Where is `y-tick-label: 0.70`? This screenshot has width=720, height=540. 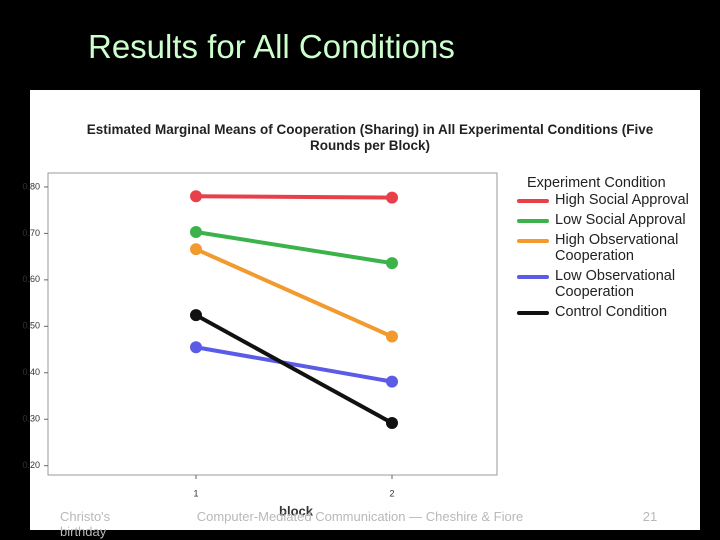
y-tick-label: 0.70 is located at coordinates (31, 233).